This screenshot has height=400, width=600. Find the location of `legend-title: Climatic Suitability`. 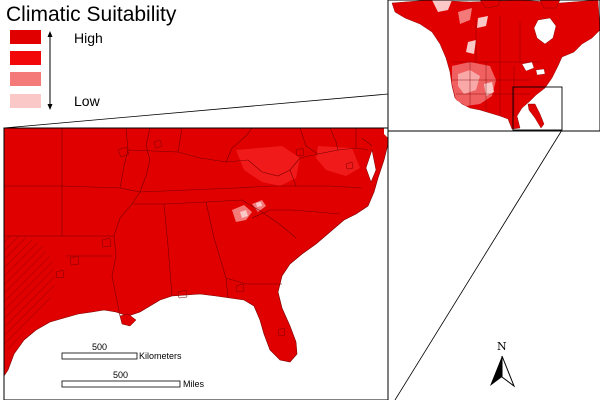

legend-title: Climatic Suitability is located at coordinates (91, 14).